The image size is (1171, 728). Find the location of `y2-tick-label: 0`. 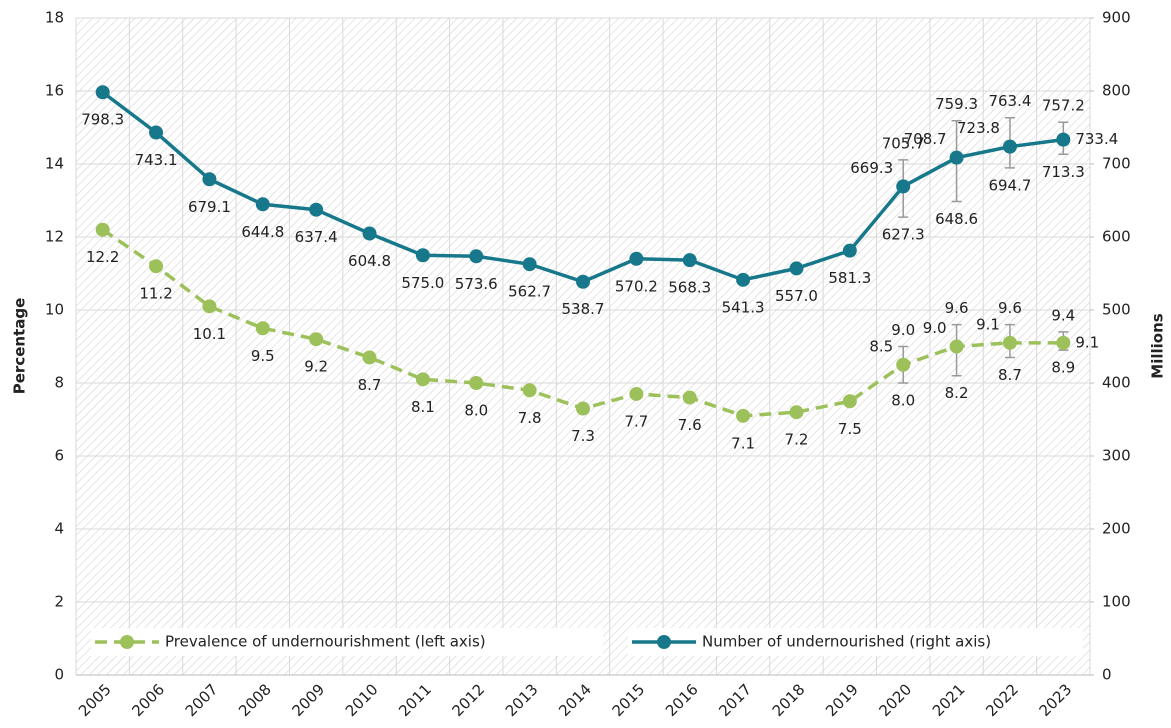

y2-tick-label: 0 is located at coordinates (1107, 675).